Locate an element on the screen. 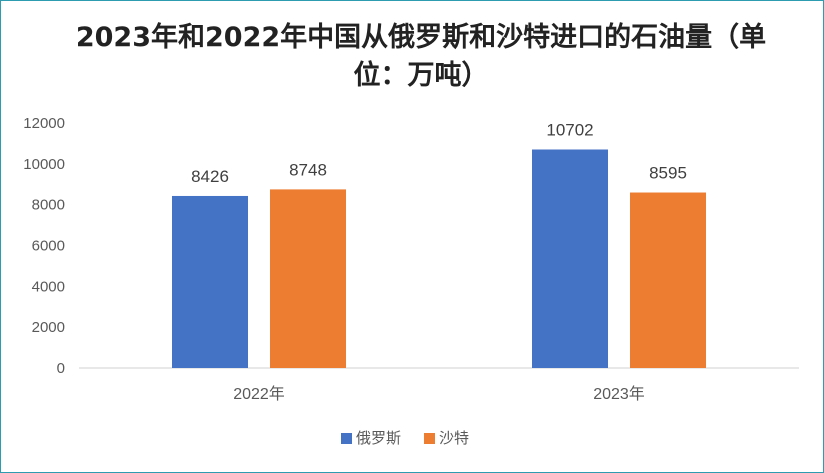 The height and width of the screenshot is (473, 824). chart-title: 2023年和2022年中国从俄罗斯和沙特进口的石油量（单位：万吨） is located at coordinates (421, 56).